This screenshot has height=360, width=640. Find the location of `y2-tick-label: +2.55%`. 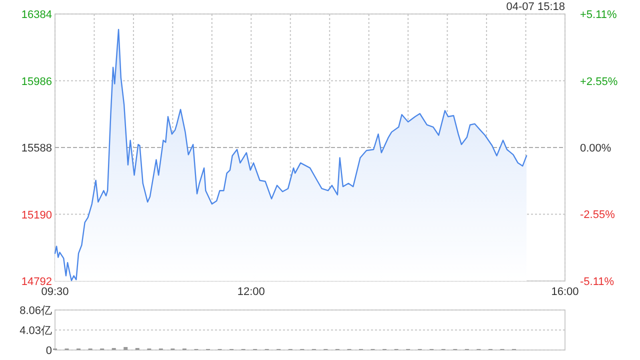

y2-tick-label: +2.55% is located at coordinates (599, 82).